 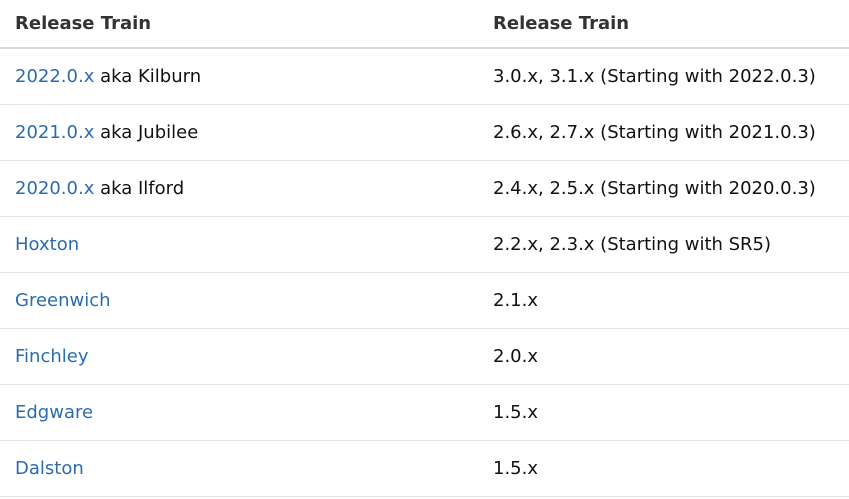 I want to click on release-link: Edgware, so click(x=54, y=412).